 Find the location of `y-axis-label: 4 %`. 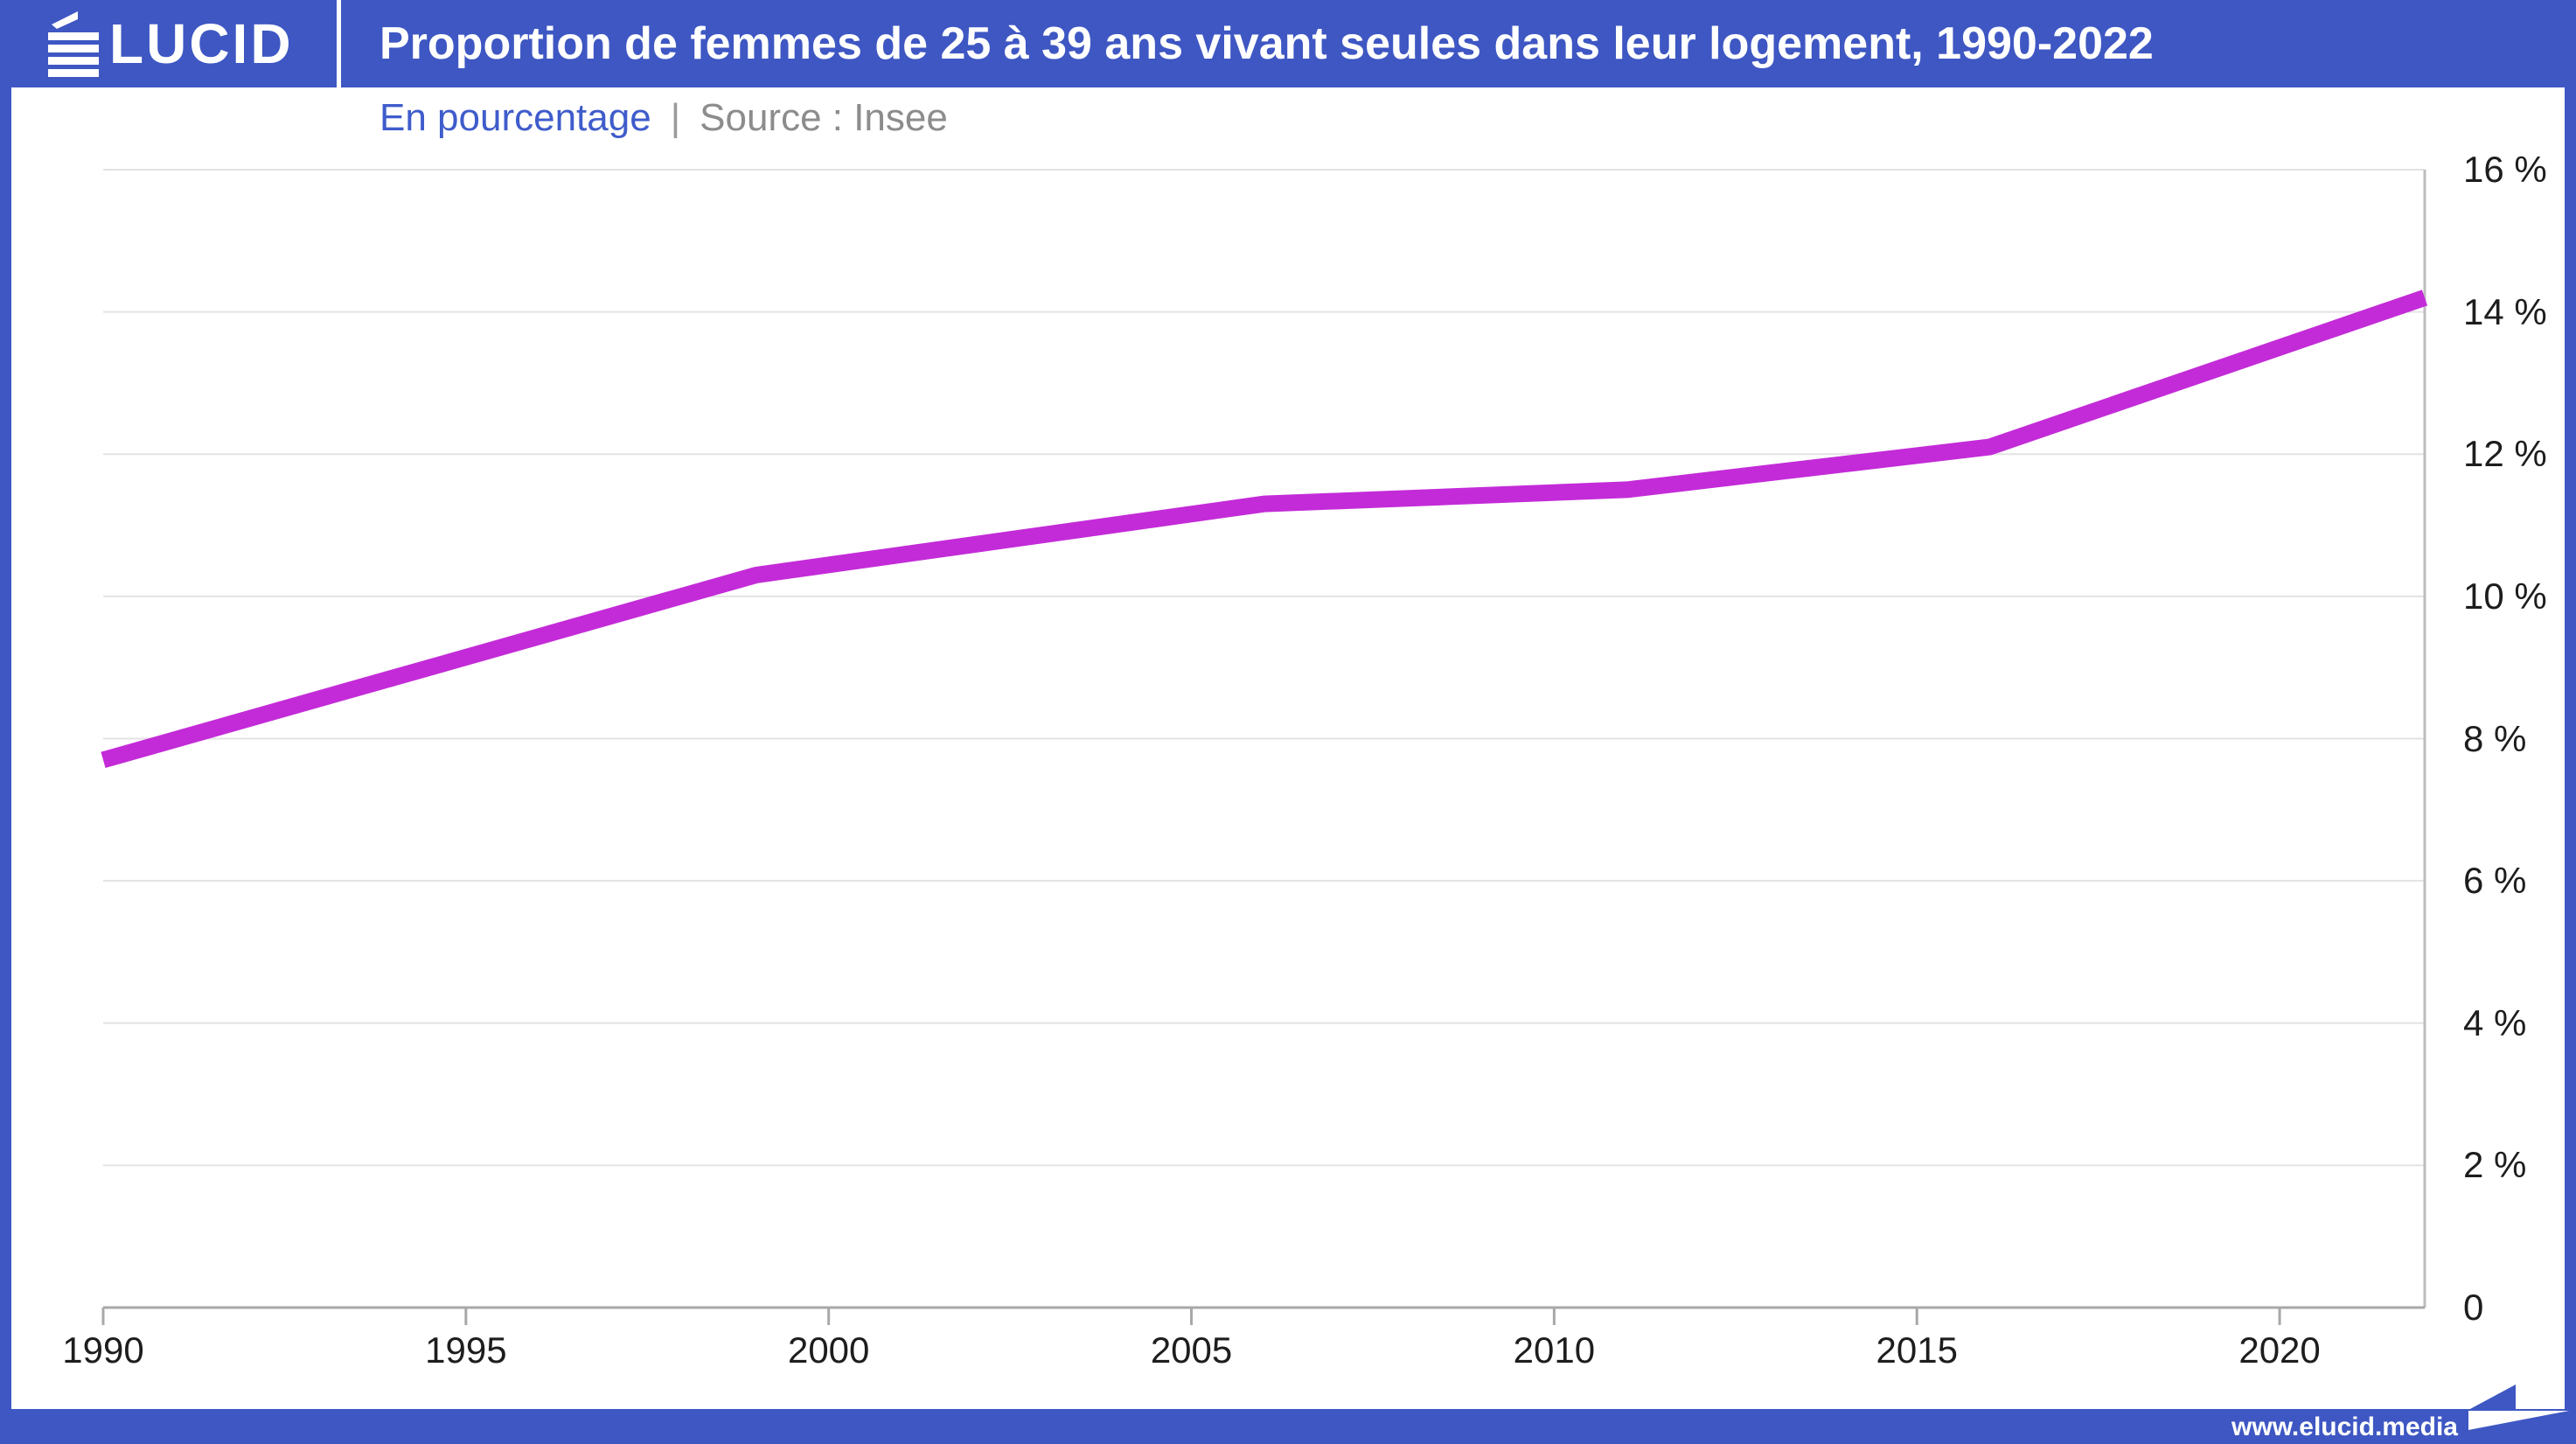

y-axis-label: 4 % is located at coordinates (2495, 1022).